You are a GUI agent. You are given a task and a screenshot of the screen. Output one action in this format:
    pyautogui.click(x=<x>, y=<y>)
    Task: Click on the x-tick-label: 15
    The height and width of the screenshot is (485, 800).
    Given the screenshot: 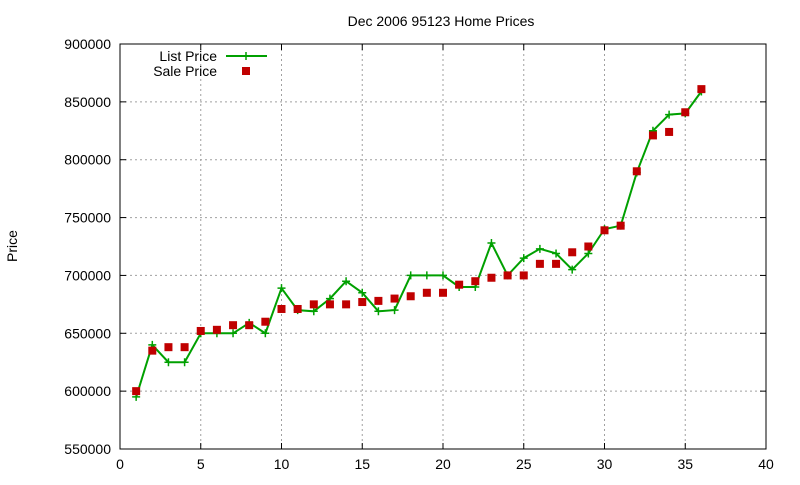 What is the action you would take?
    pyautogui.click(x=362, y=464)
    